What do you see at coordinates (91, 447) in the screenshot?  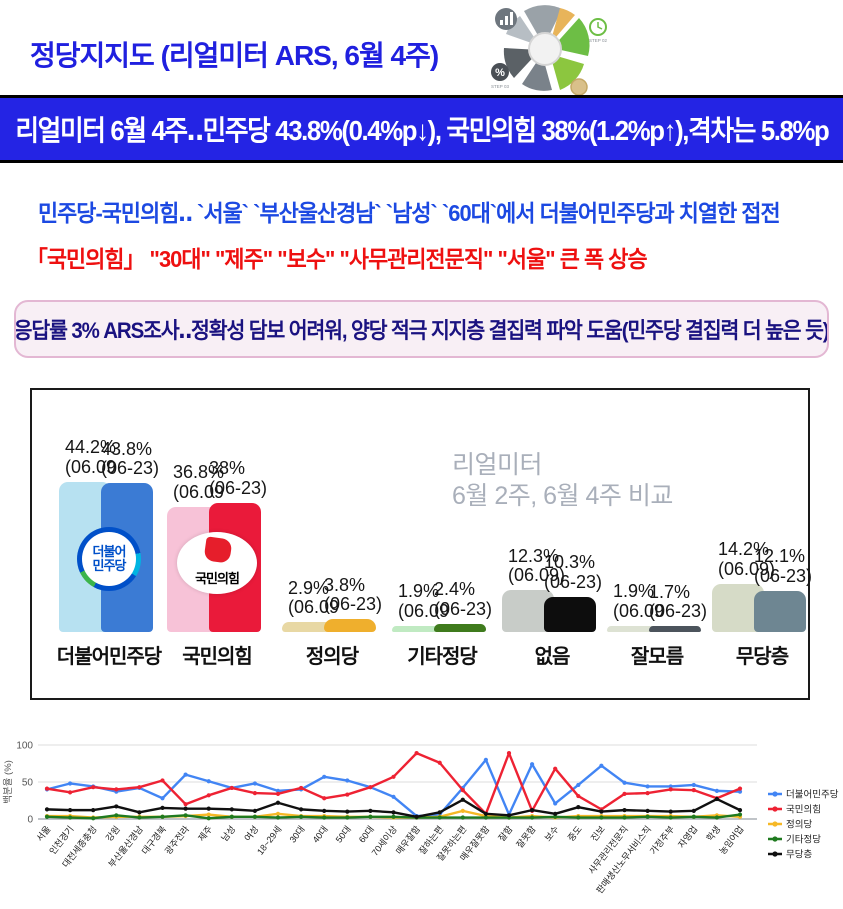 I see `value-text: 44.2%` at bounding box center [91, 447].